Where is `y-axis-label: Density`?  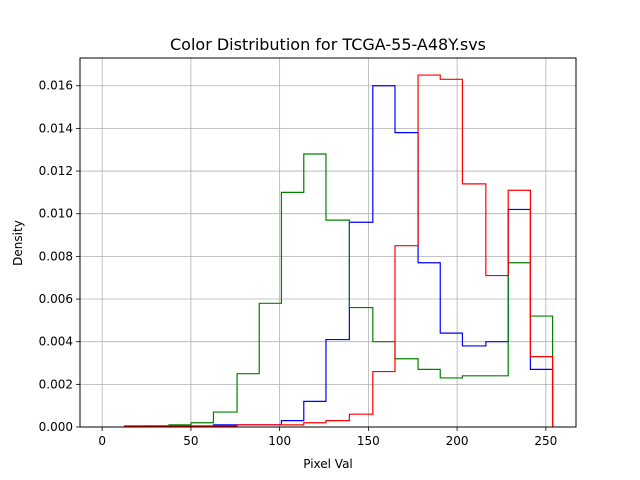 y-axis-label: Density is located at coordinates (18, 243).